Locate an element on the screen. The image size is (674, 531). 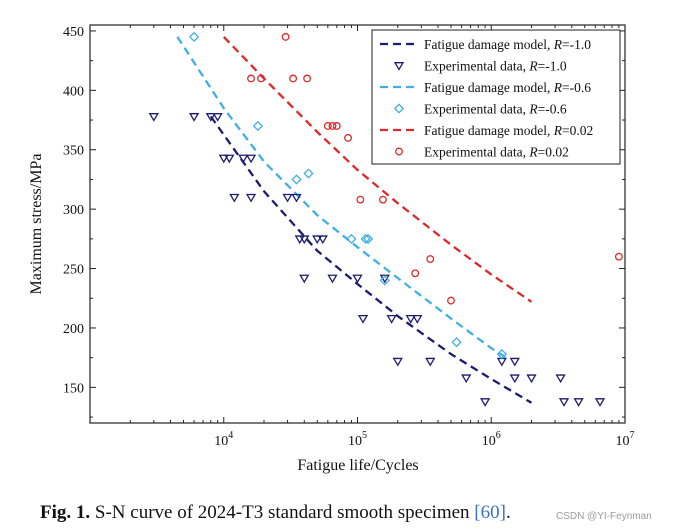
y-tick-label: 450 is located at coordinates (73, 32).